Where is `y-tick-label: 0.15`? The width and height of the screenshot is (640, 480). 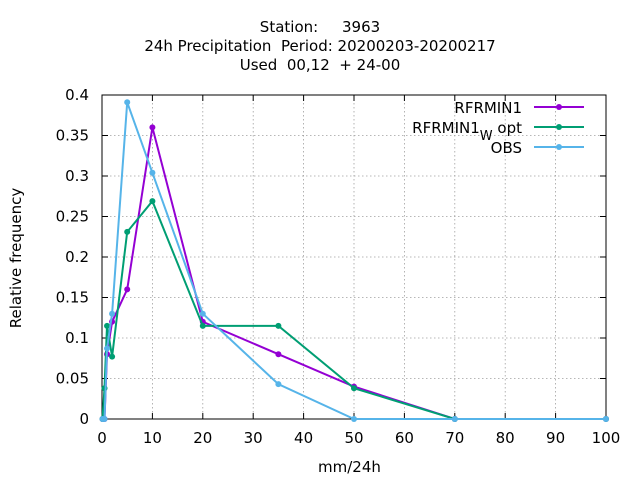 y-tick-label: 0.15 is located at coordinates (72, 298).